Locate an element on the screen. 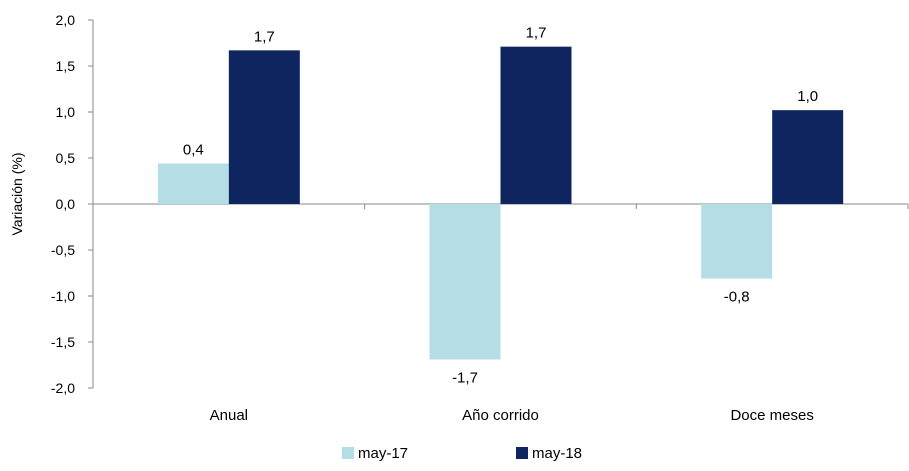 This screenshot has width=909, height=471. y-tick-label: 1,5 is located at coordinates (66, 66).